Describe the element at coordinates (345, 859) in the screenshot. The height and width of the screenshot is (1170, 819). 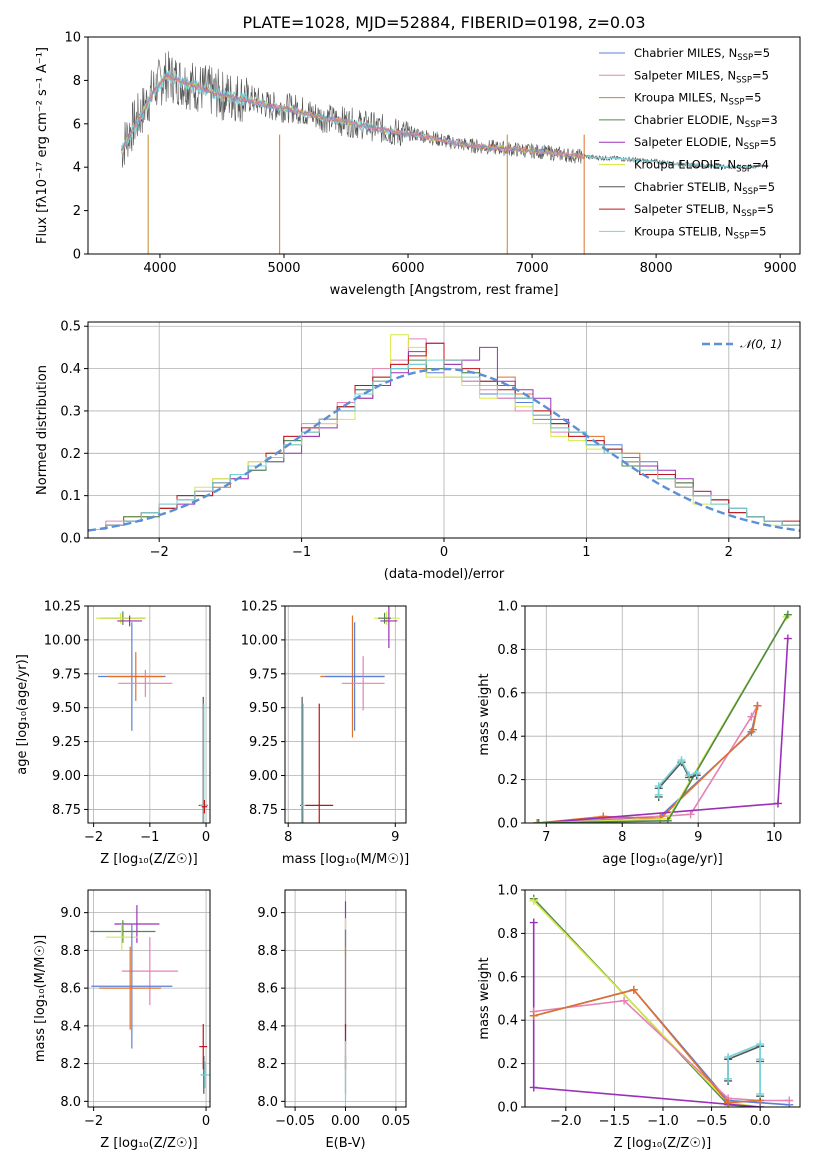
I see `x-axis-label: mass [log₁₀(M/M☉)]` at that location.